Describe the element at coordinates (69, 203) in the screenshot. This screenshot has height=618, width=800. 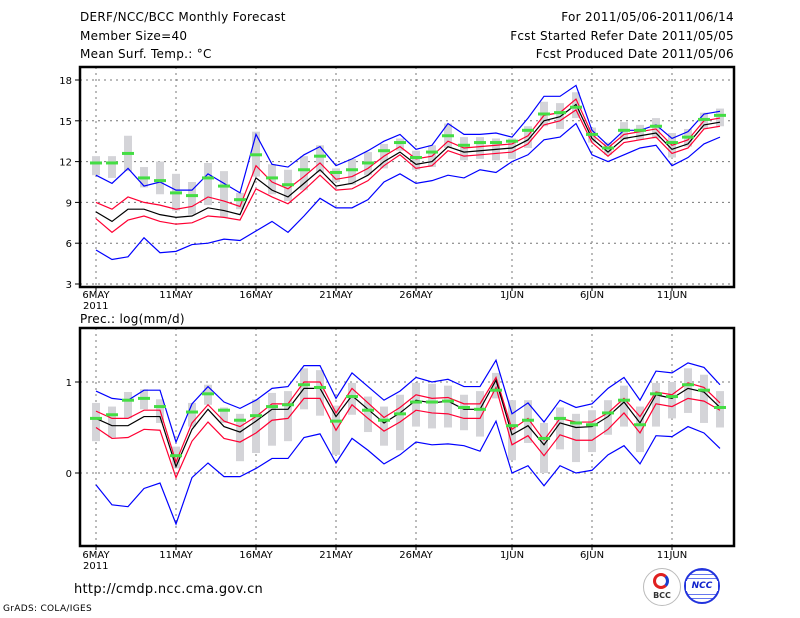
I see `temp-ytick-label: 9` at that location.